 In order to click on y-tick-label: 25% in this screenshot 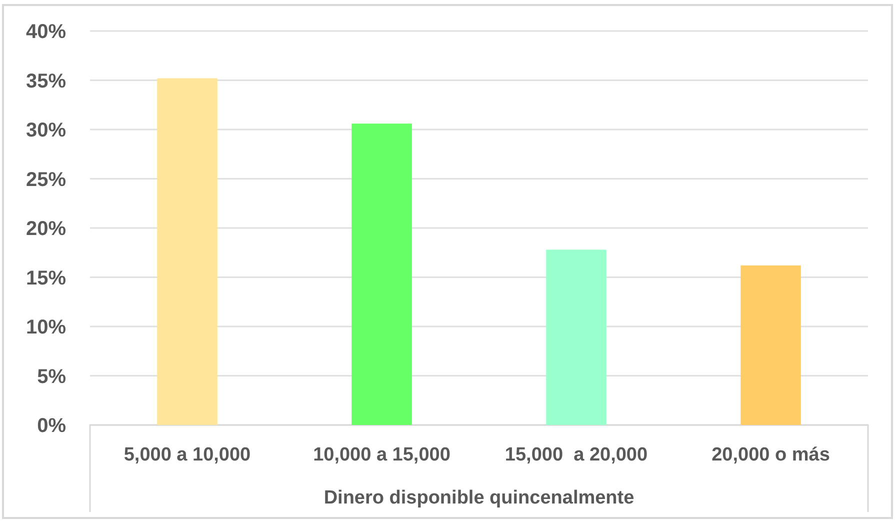, I will do `click(46, 179)`.